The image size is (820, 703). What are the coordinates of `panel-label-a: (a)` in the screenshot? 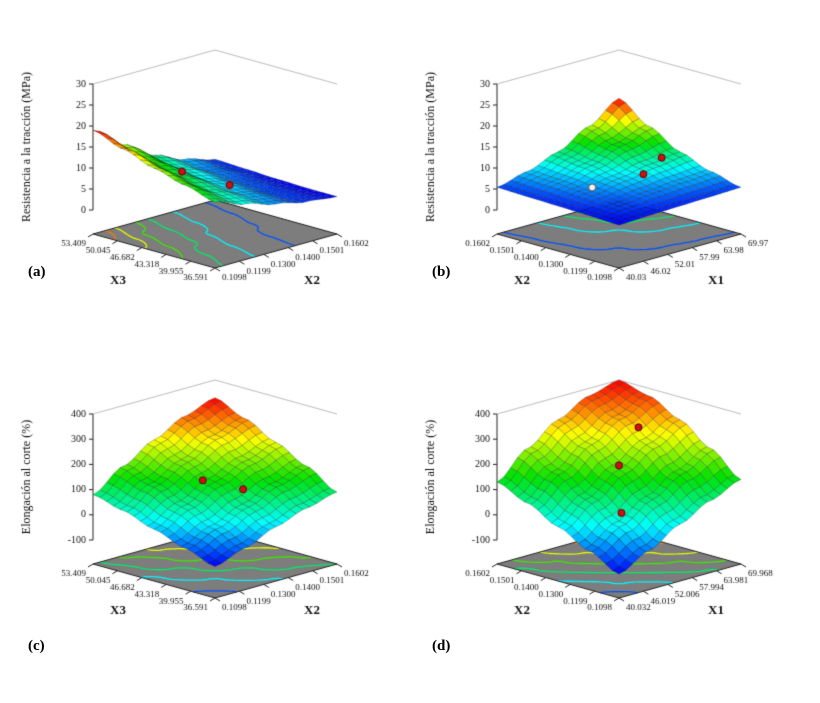 It's located at (37, 272).